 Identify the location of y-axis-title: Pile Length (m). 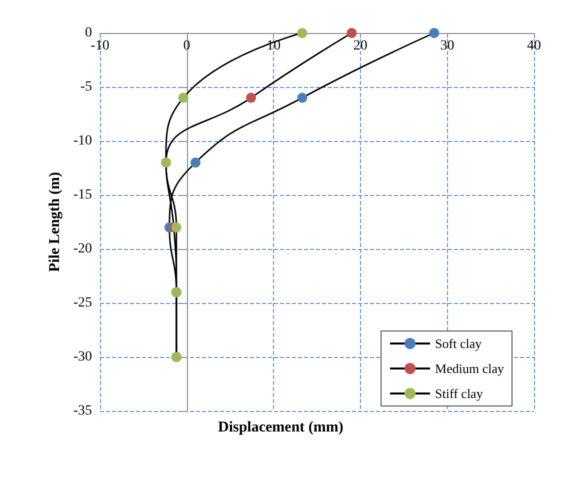
(54, 222).